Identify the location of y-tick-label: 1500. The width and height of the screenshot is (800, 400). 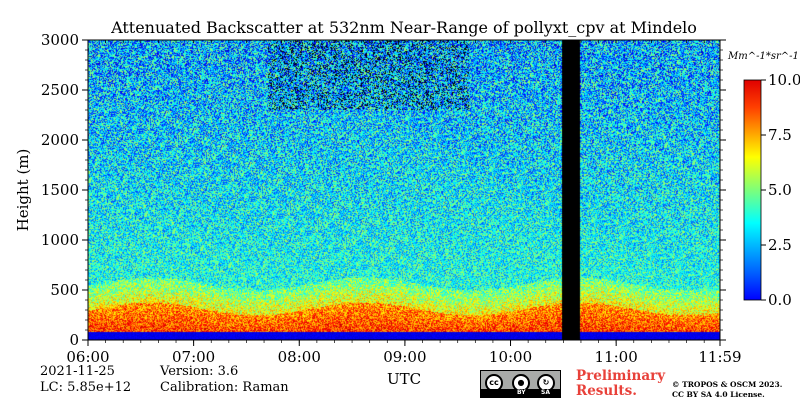
(60, 190).